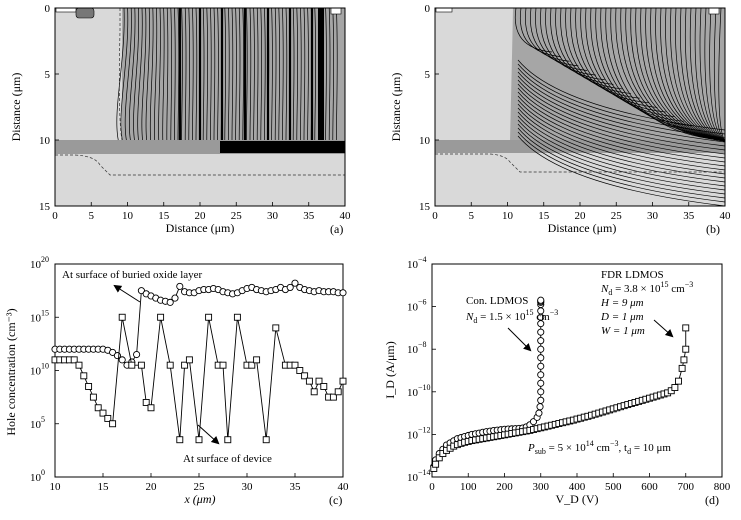 The height and width of the screenshot is (520, 741). Describe the element at coordinates (128, 216) in the screenshot. I see `panel-a-xtick-label: 10` at that location.